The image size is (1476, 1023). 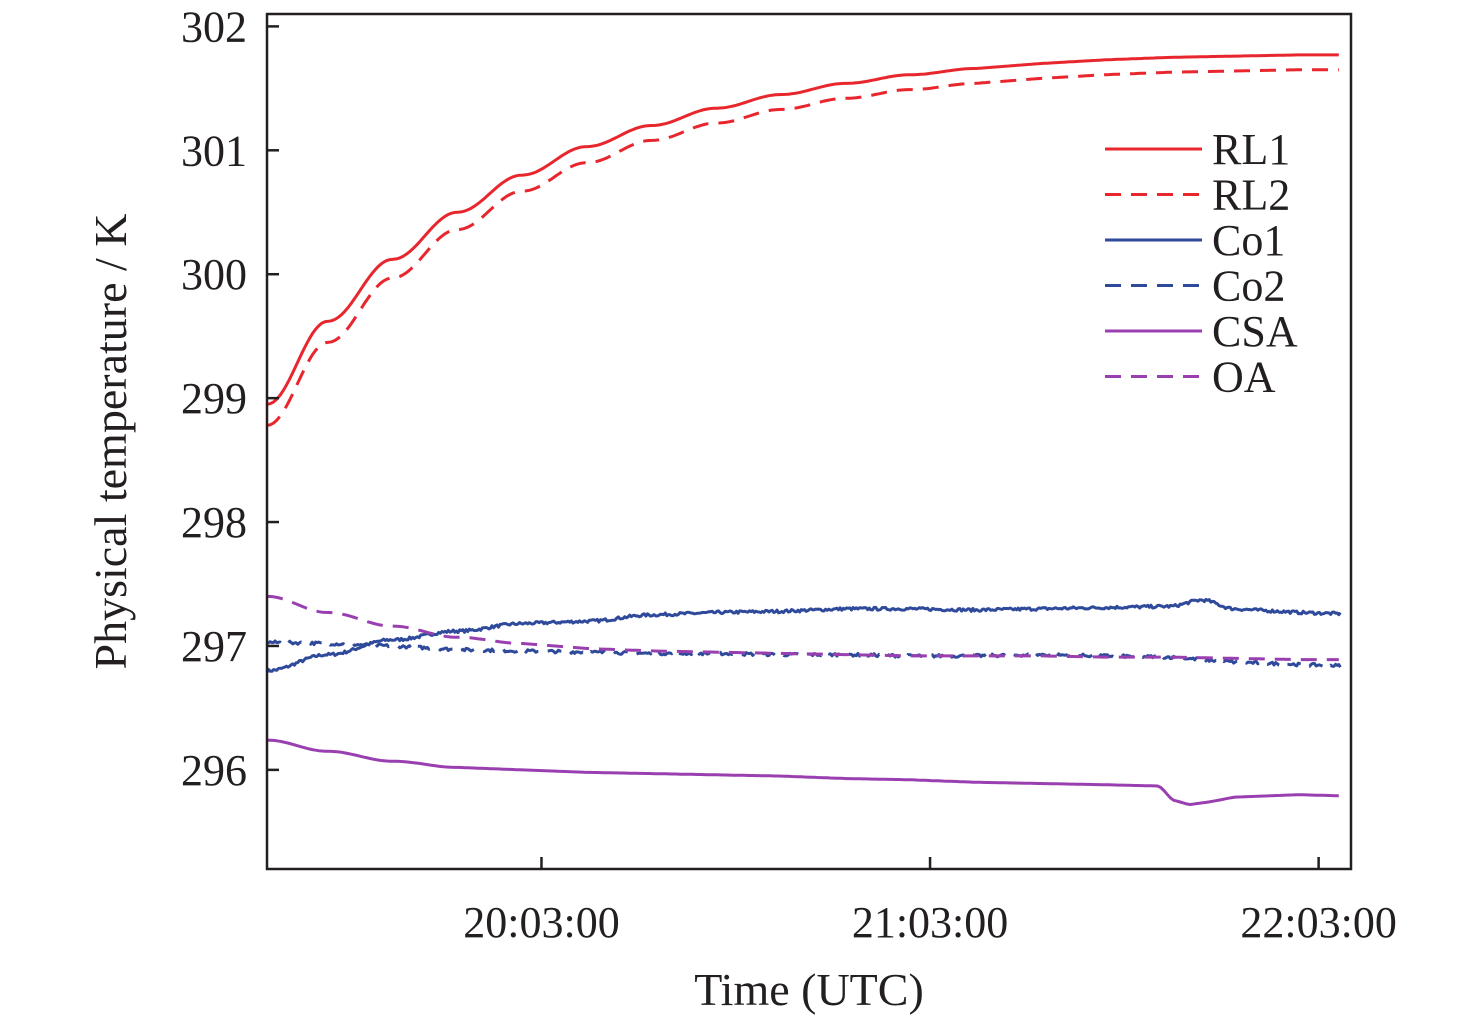 I want to click on y-tick-label: 300, so click(x=214, y=274).